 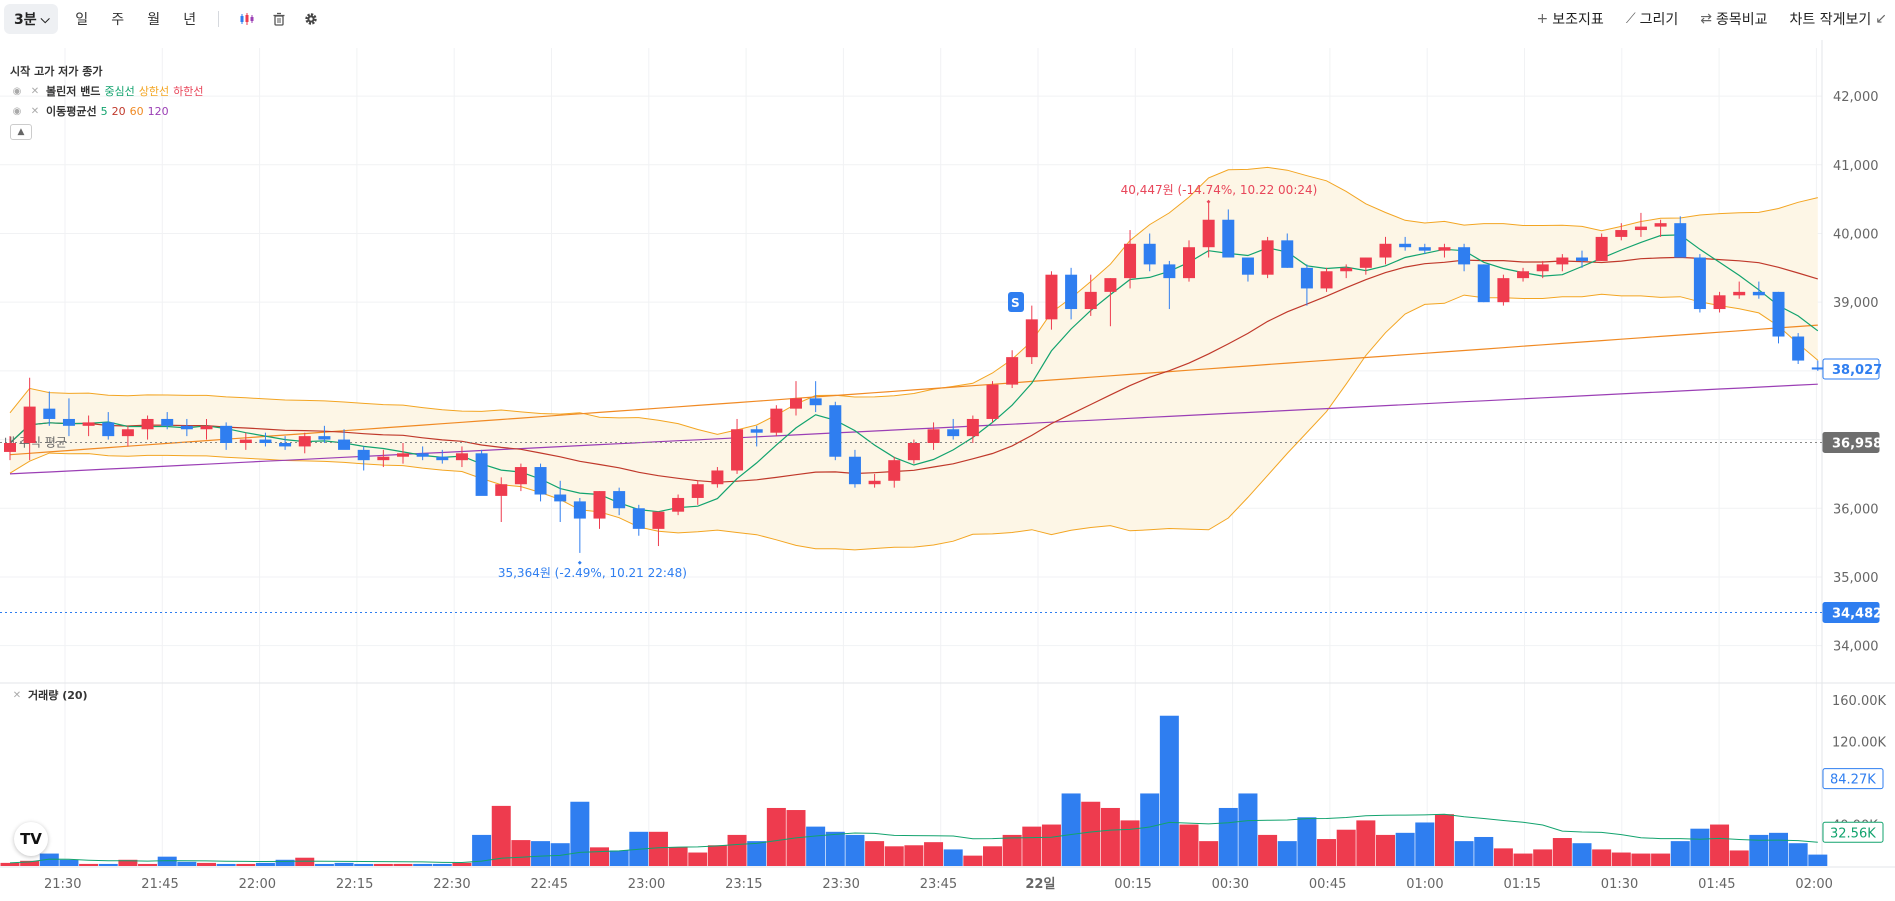 What do you see at coordinates (1132, 884) in the screenshot?
I see `time-axis-label: 00:15` at bounding box center [1132, 884].